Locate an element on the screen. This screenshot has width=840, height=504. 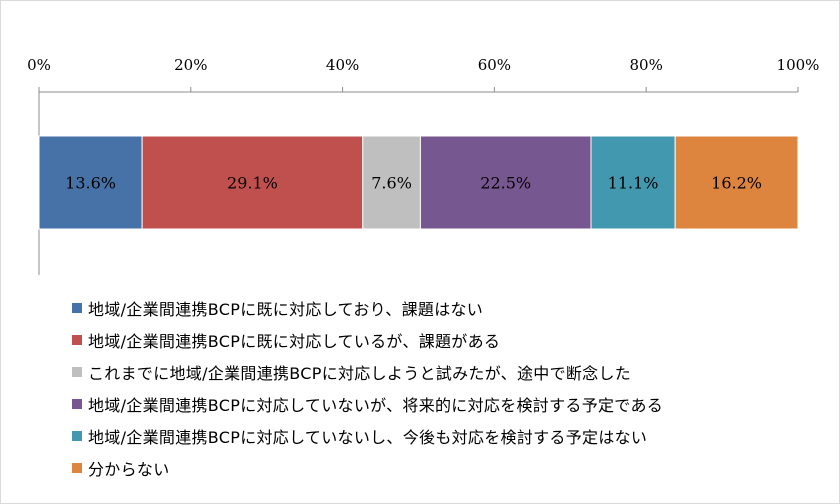
legend-item-6: 分からない is located at coordinates (367, 468).